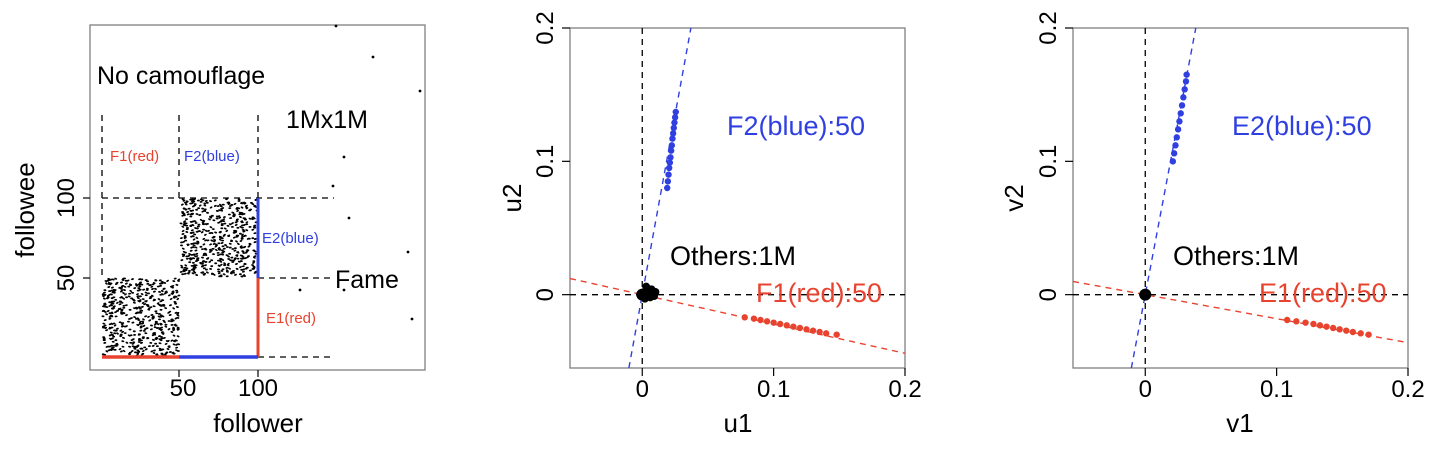 The width and height of the screenshot is (1440, 453). I want to click on y-tick-label-50: 50, so click(66, 278).